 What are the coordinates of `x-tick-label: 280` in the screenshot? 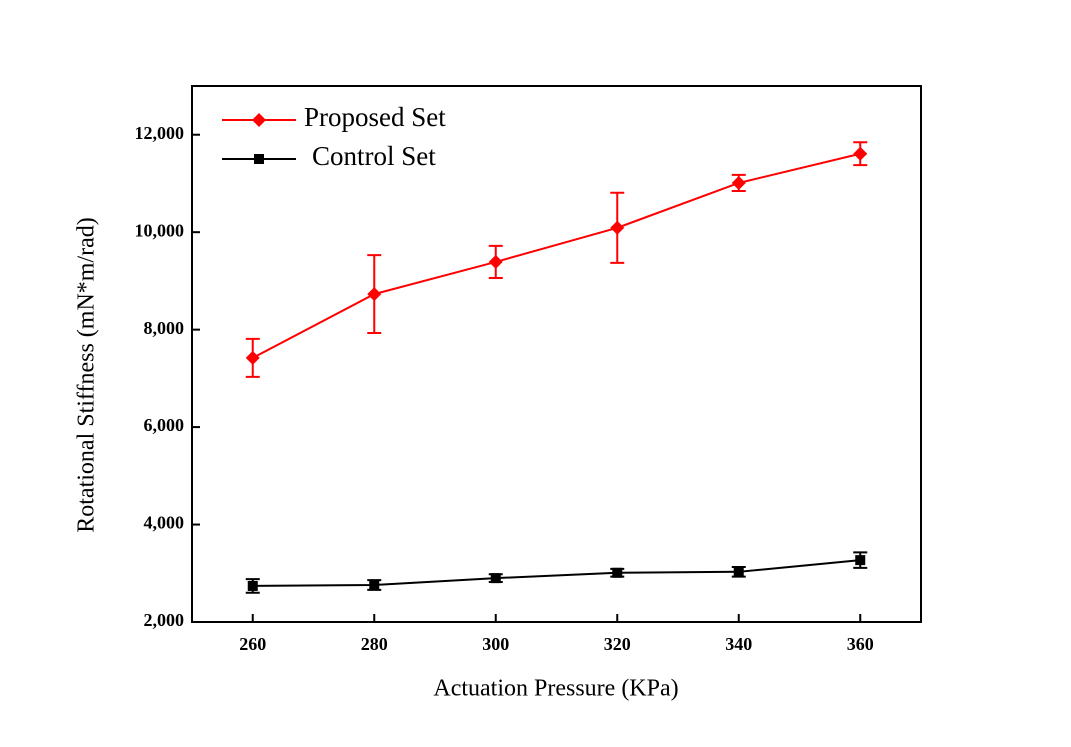 It's located at (374, 644).